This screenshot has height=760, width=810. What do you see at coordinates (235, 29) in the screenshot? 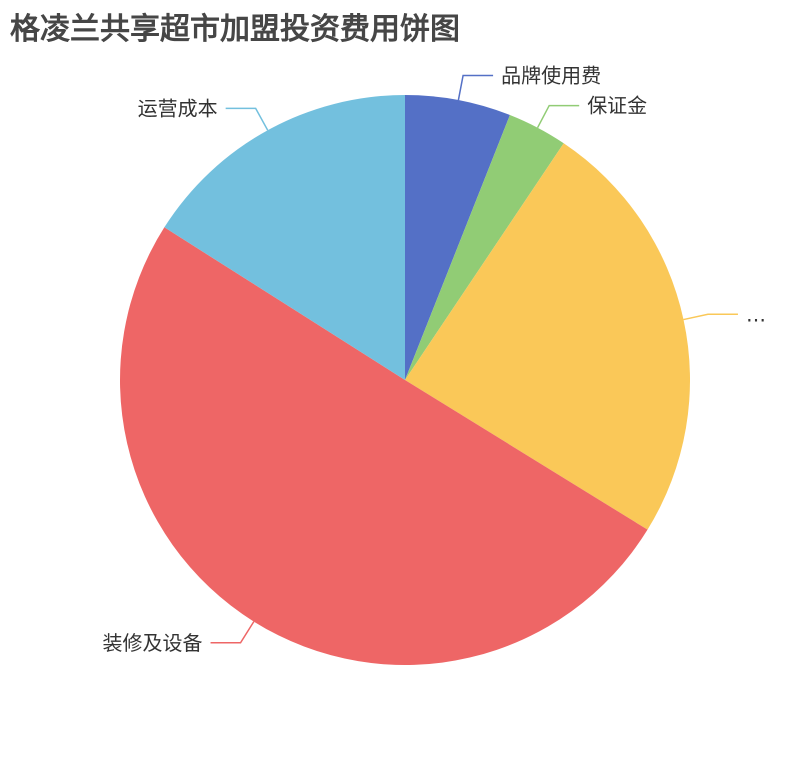
I see `chart-title: 格凌兰共享超市加盟投资费用饼图` at bounding box center [235, 29].